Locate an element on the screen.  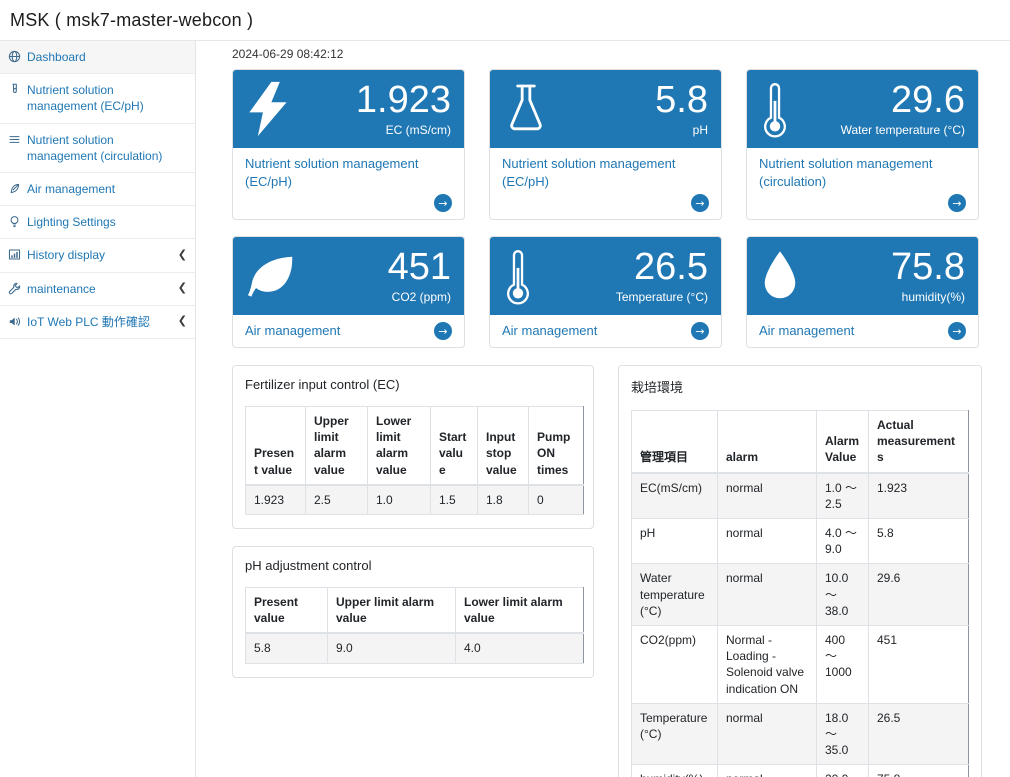
sidebar-item-air: Air management is located at coordinates (97, 190).